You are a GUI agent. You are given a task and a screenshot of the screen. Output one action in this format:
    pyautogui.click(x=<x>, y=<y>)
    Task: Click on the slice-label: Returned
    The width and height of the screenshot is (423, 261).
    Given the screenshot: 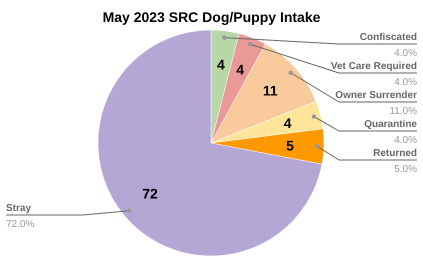 What is the action you would take?
    pyautogui.click(x=395, y=153)
    